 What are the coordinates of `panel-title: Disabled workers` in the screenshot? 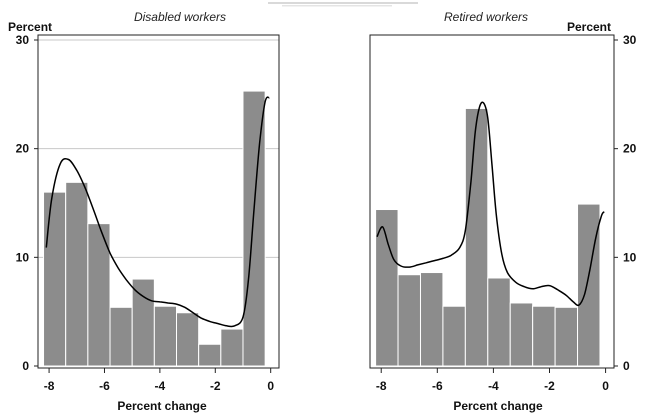 It's located at (180, 17).